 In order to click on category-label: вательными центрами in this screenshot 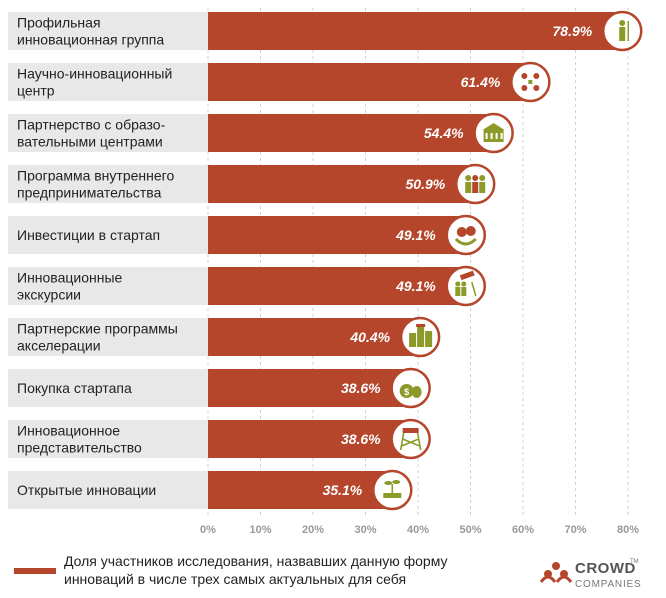, I will do `click(90, 142)`.